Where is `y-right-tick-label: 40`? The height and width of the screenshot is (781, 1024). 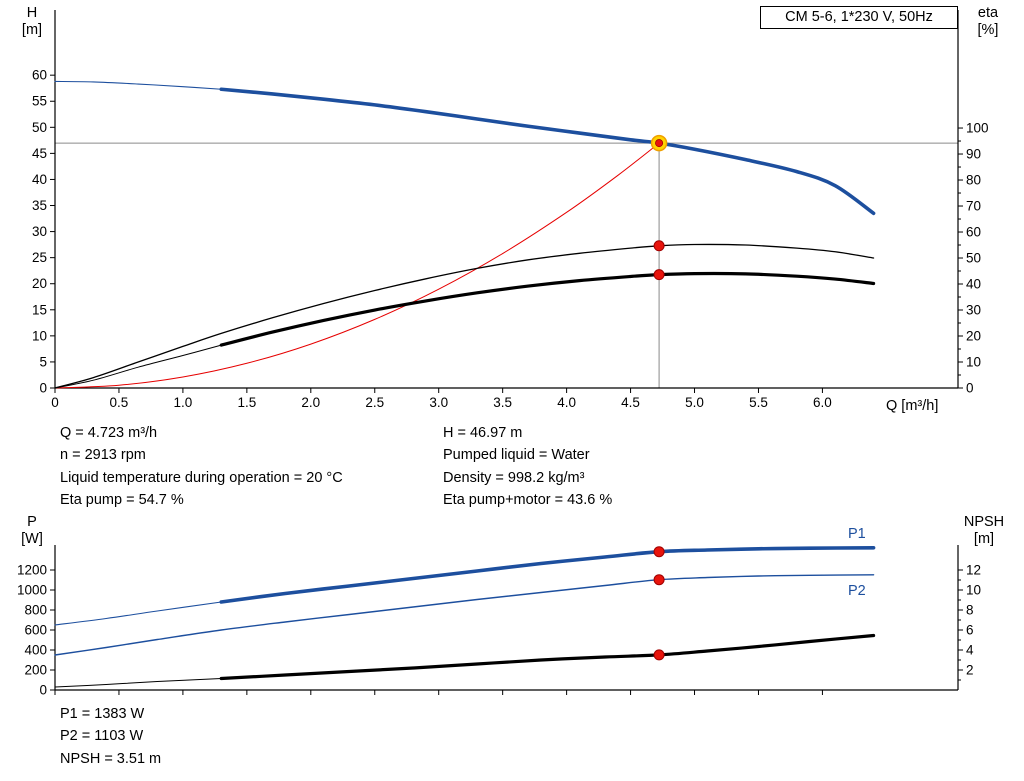 y-right-tick-label: 40 is located at coordinates (973, 284).